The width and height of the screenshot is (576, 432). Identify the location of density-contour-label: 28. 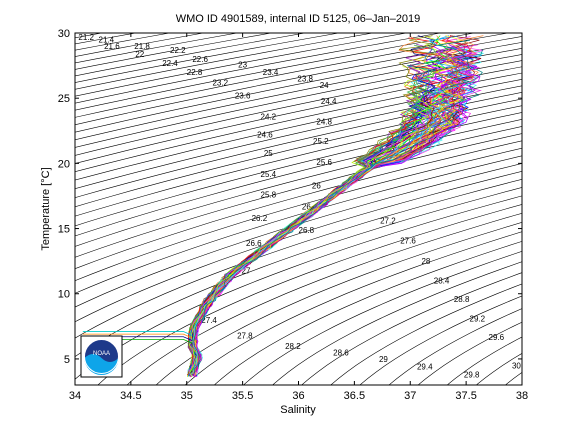
(425, 261).